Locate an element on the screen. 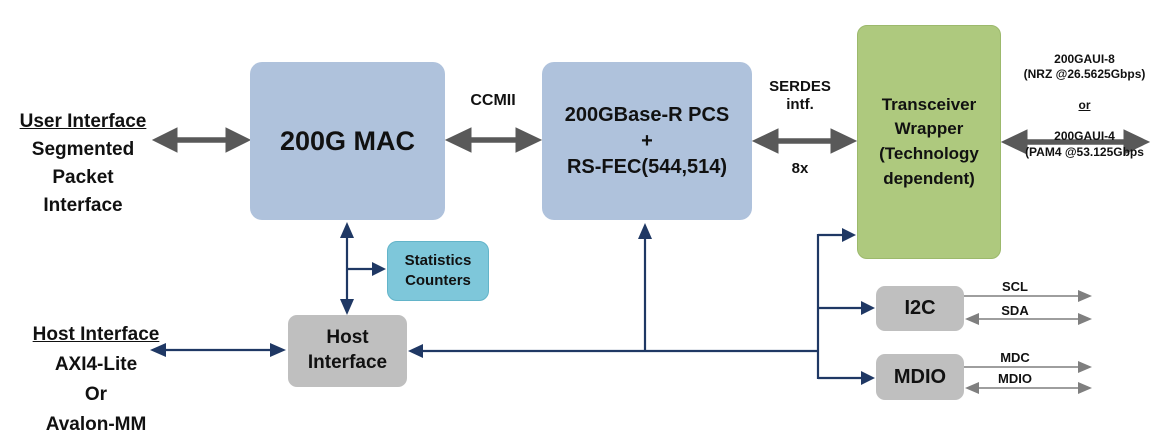  mac-pcs-arrowhead-left is located at coordinates (458, 140).